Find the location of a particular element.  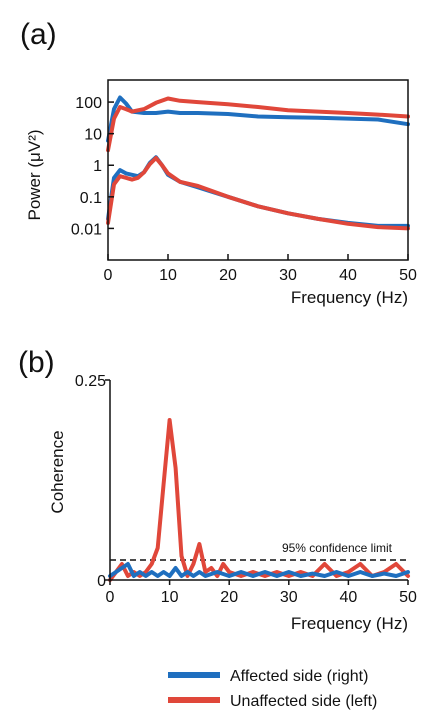

panel-b-x-tick-label: 30 is located at coordinates (289, 597).